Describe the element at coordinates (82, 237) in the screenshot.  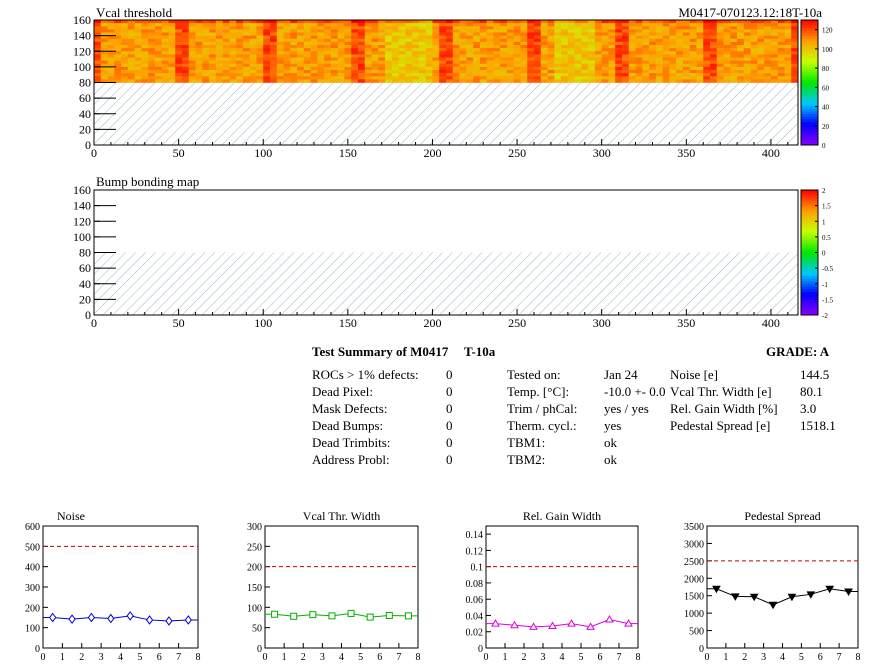
I see `y-tick-label: 100` at that location.